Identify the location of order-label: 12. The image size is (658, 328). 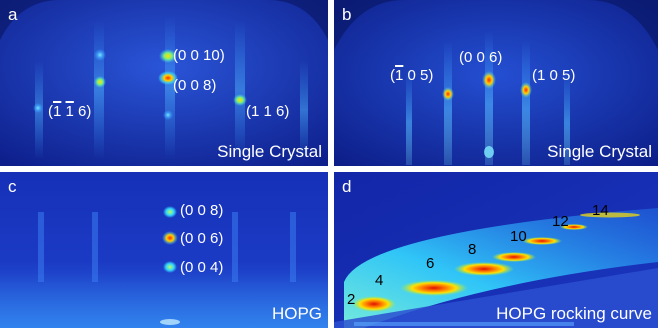
(560, 221).